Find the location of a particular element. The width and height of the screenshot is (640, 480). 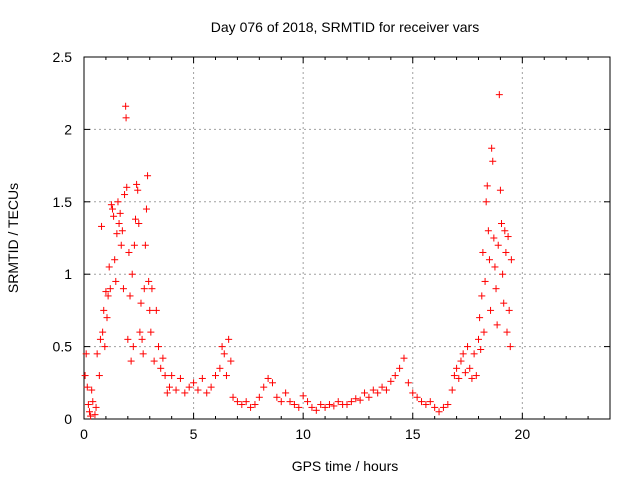

y-tick-labels: 0 0.5 1 1.5 2 2.5 is located at coordinates (63, 238).